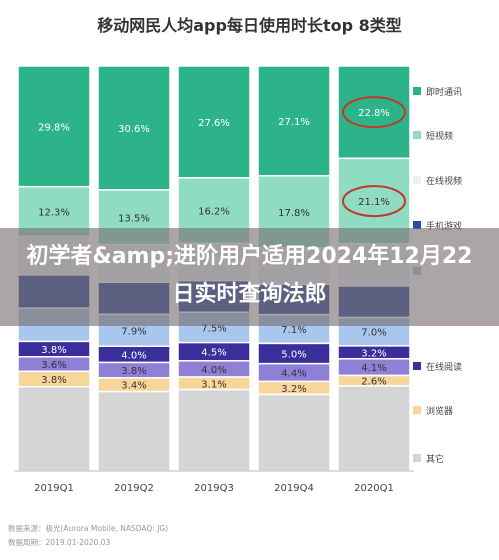 The width and height of the screenshot is (499, 560). I want to click on data-label: 17.8%, so click(294, 213).